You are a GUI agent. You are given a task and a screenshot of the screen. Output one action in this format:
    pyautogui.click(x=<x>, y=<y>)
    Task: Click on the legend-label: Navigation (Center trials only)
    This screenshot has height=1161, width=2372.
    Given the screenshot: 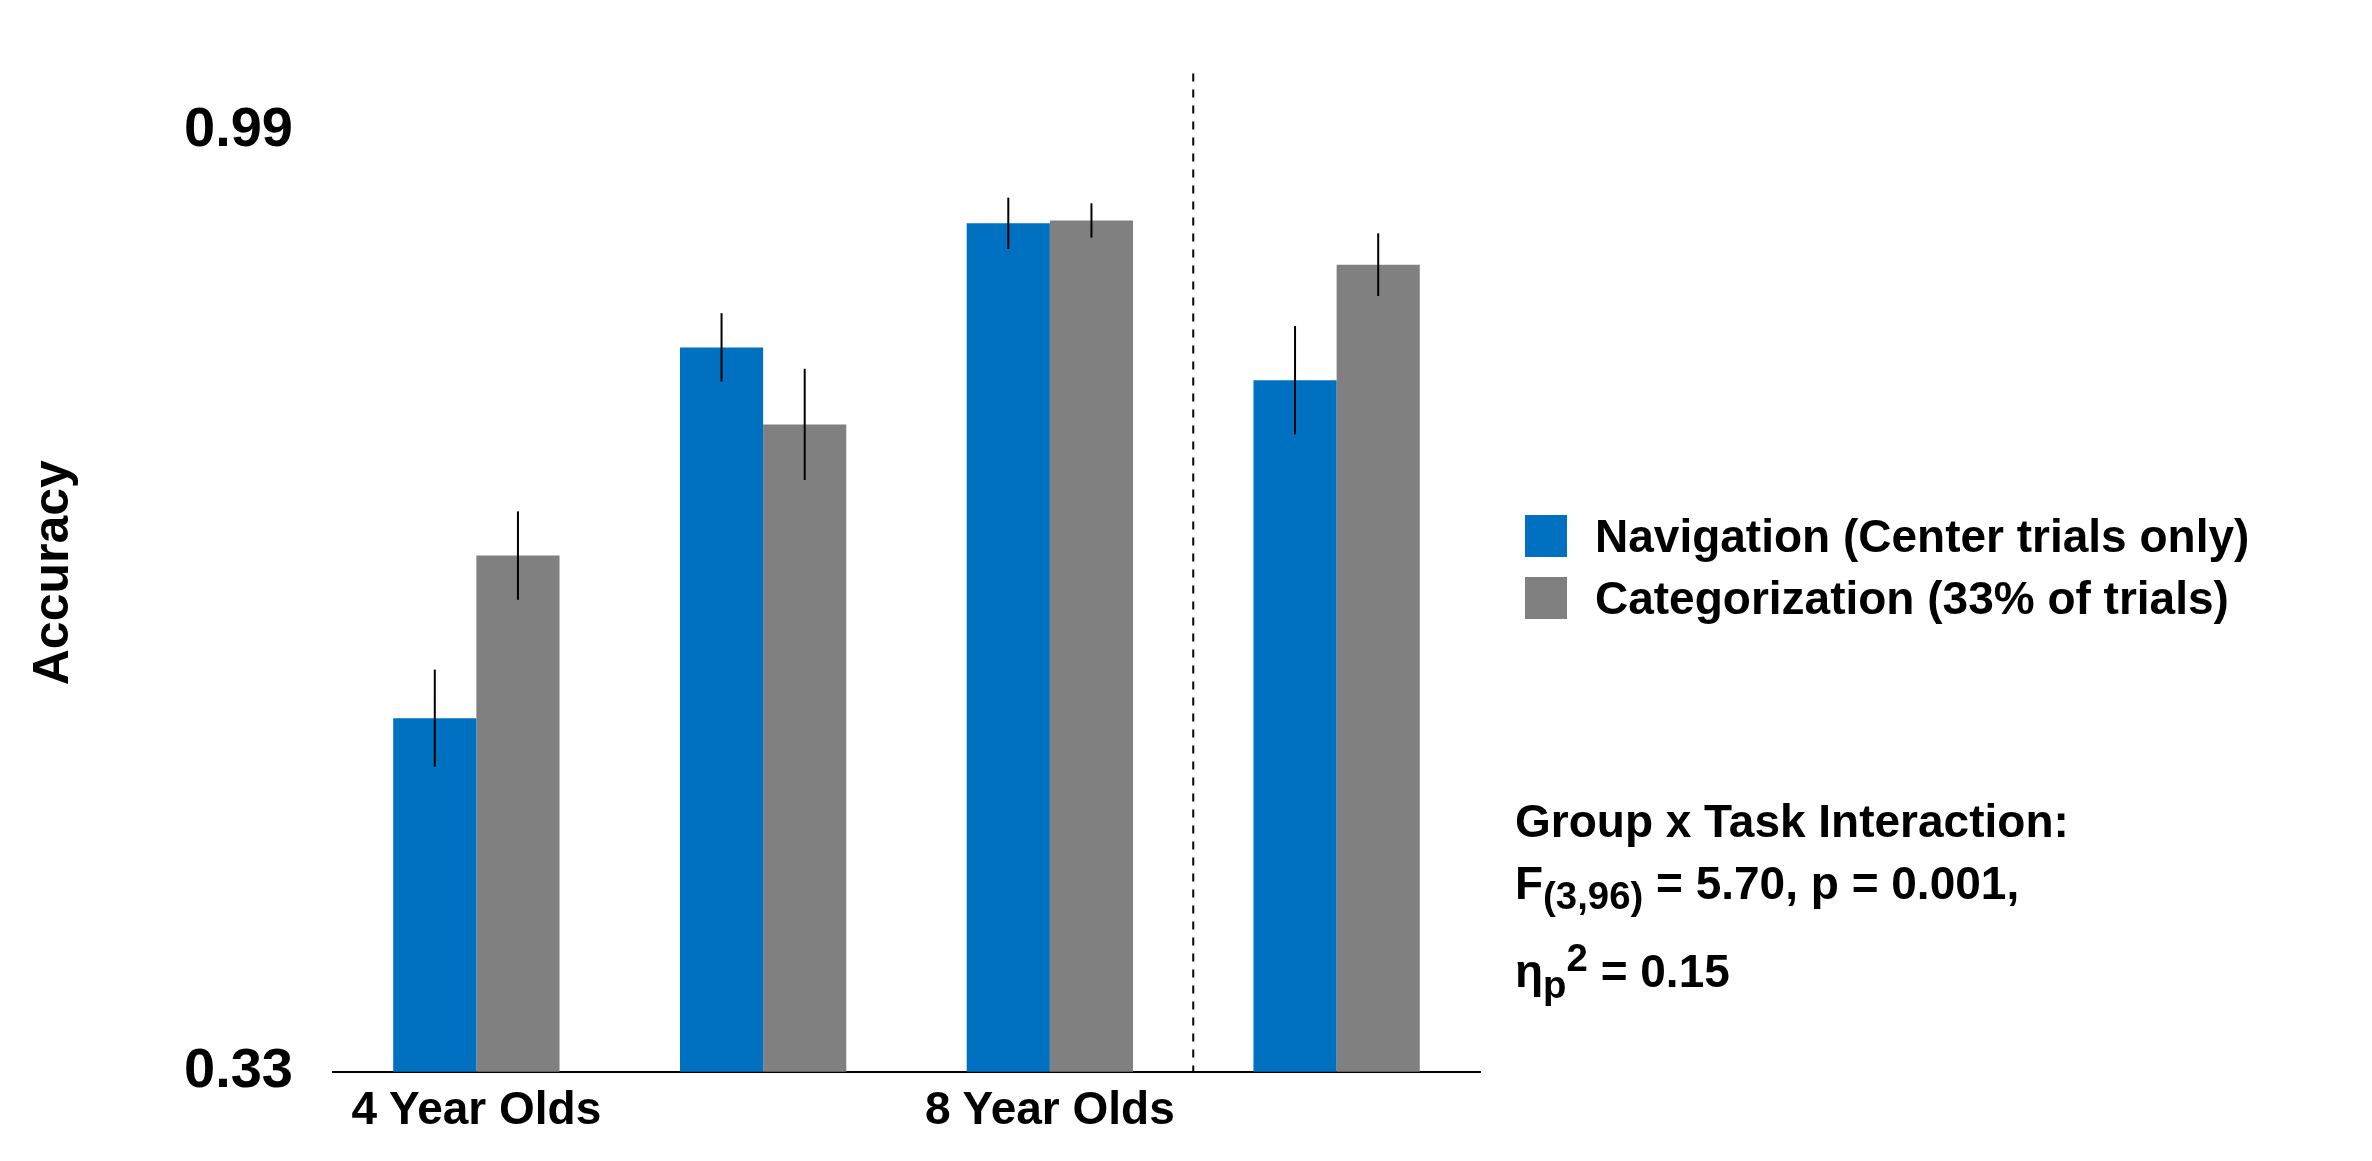 What is the action you would take?
    pyautogui.click(x=1922, y=536)
    